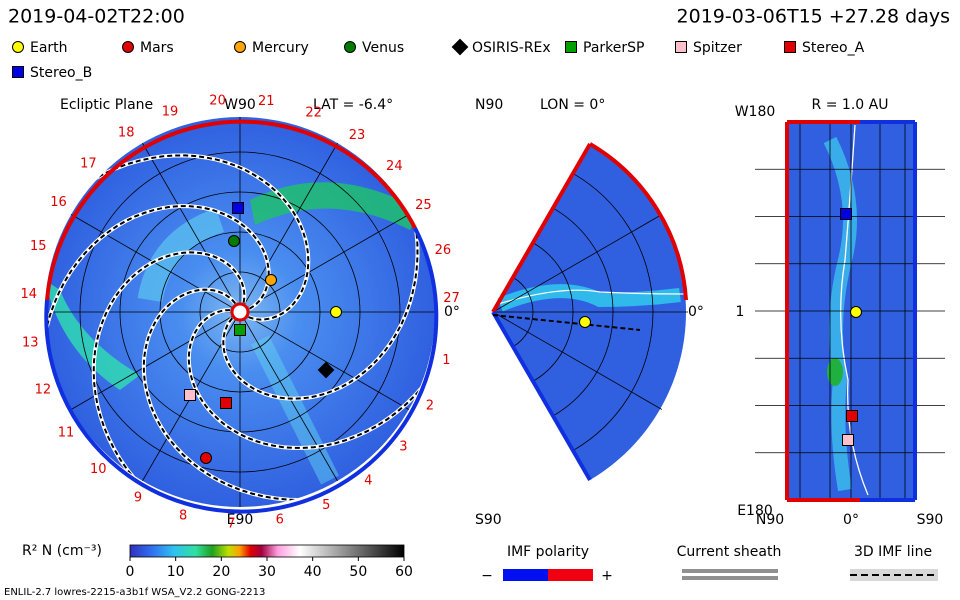 This screenshot has width=960, height=600. What do you see at coordinates (607, 576) in the screenshot?
I see `plus-label: +` at bounding box center [607, 576].